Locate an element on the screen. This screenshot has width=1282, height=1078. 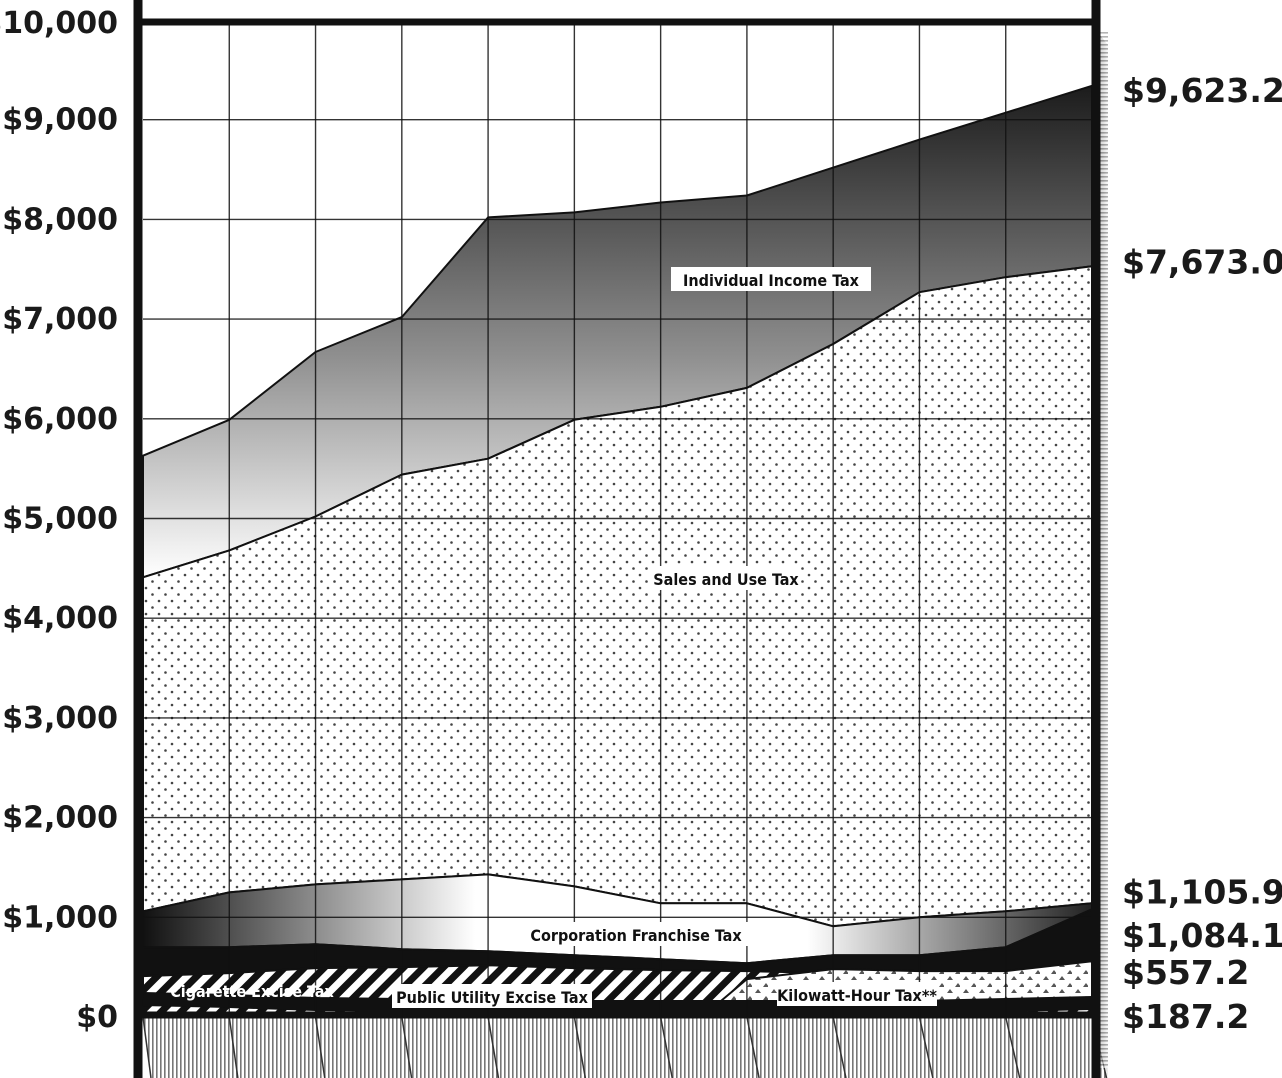
end-value-label: $1,105.9 is located at coordinates (1202, 891).